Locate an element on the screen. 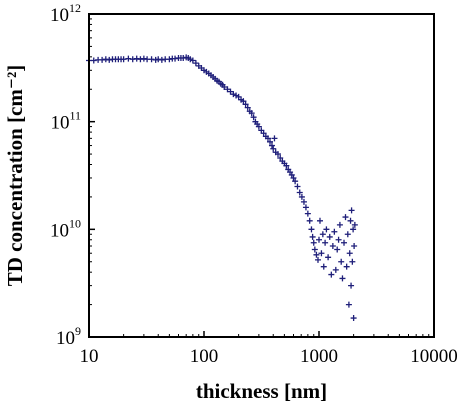 This screenshot has width=474, height=409. x-tick-label: 10 is located at coordinates (89, 356).